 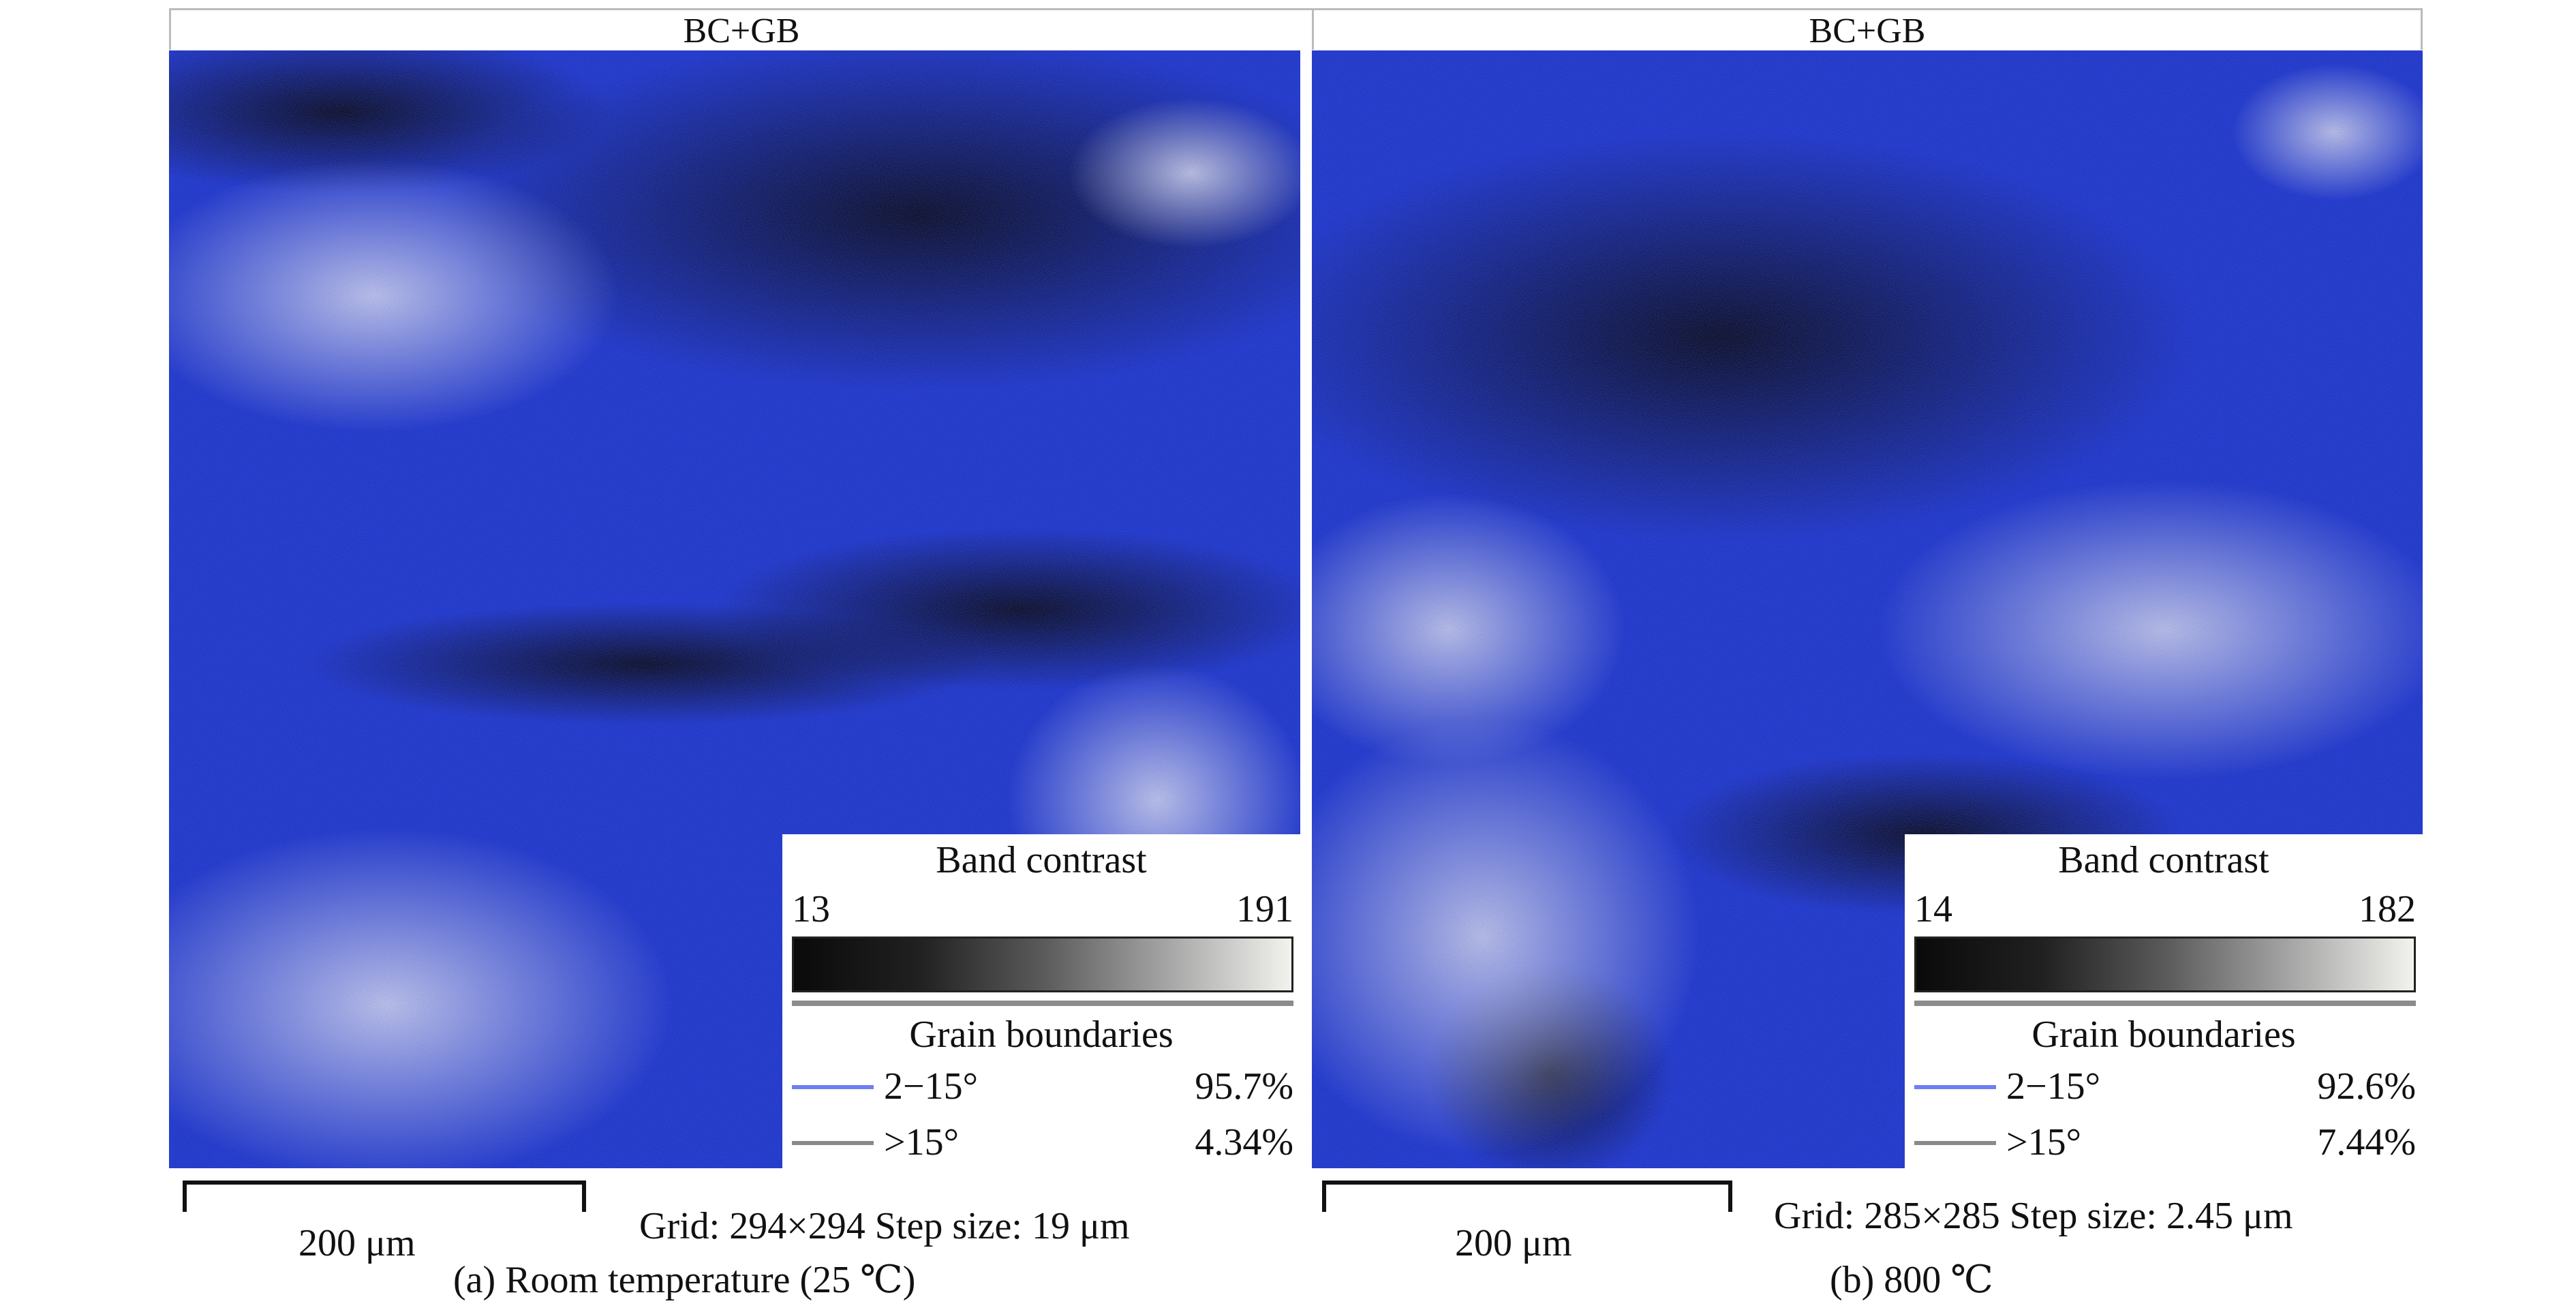 What do you see at coordinates (2366, 1142) in the screenshot?
I see `boundary-percent: 7.44%` at bounding box center [2366, 1142].